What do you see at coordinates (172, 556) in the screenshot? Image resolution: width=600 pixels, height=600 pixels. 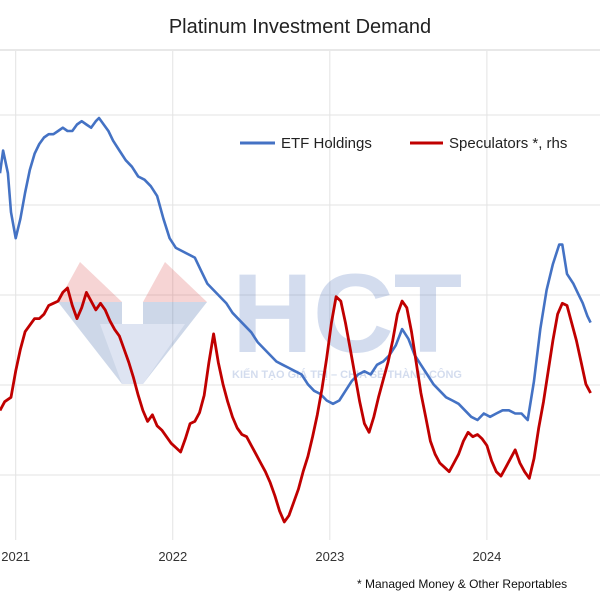 I see `x-tick-label: 2022` at bounding box center [172, 556].